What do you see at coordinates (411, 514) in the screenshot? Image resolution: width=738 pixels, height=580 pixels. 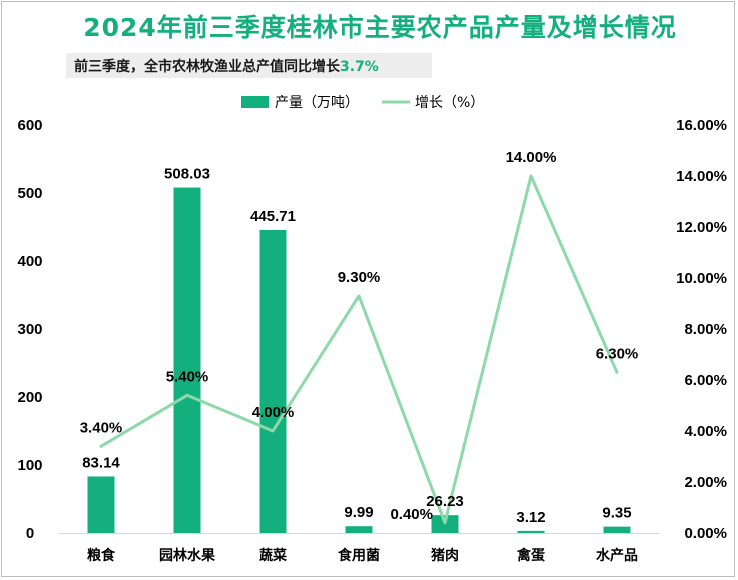 I see `line-value-label: 0.40%` at bounding box center [411, 514].